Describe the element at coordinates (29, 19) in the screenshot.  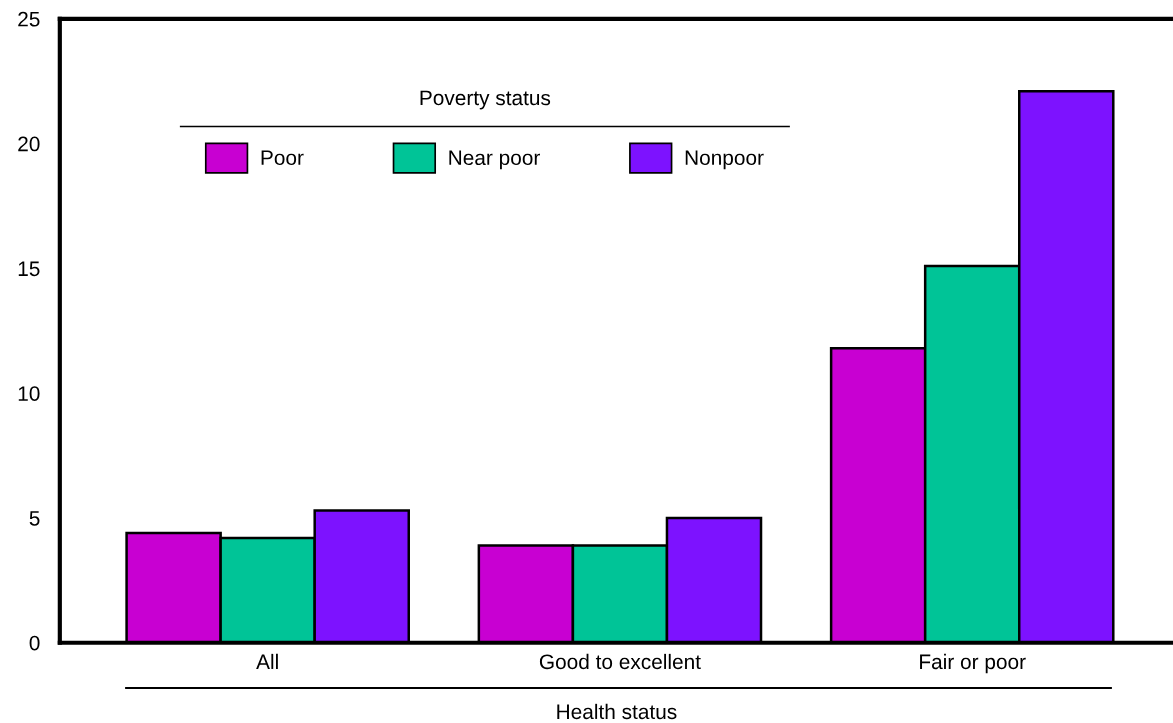
I see `y-tick-label: 25` at that location.